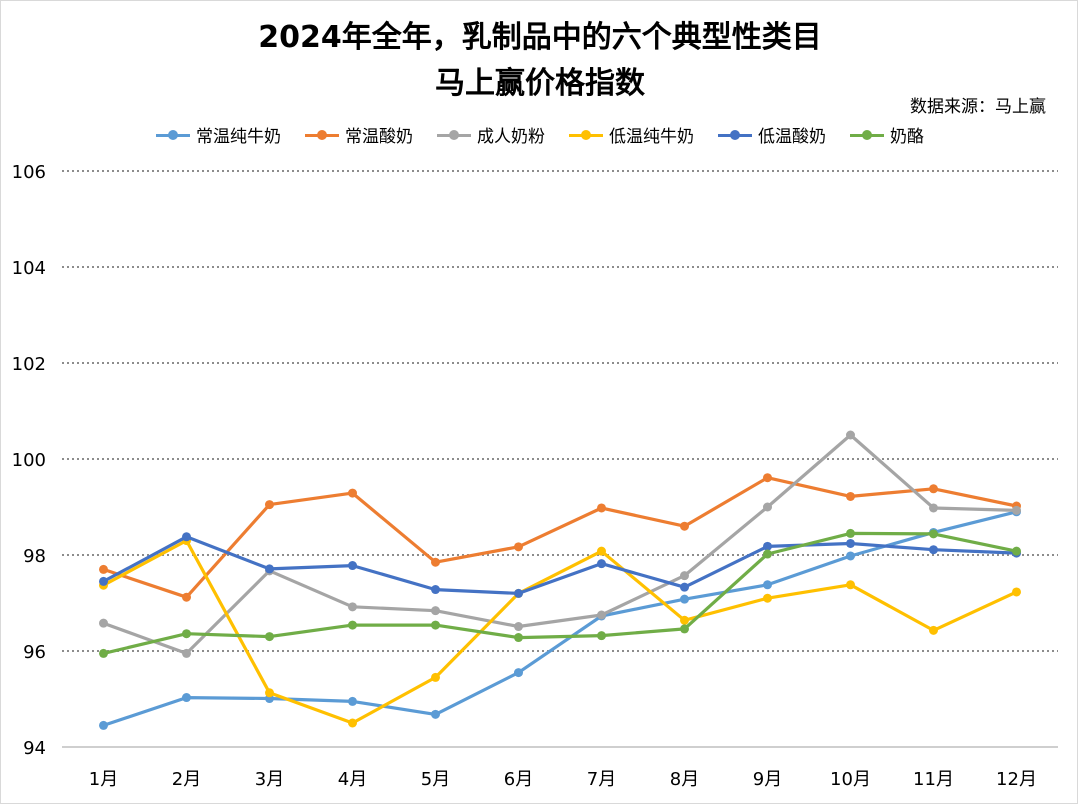 Image resolution: width=1080 pixels, height=806 pixels. Describe the element at coordinates (29, 268) in the screenshot. I see `y-tick-label: 104` at that location.